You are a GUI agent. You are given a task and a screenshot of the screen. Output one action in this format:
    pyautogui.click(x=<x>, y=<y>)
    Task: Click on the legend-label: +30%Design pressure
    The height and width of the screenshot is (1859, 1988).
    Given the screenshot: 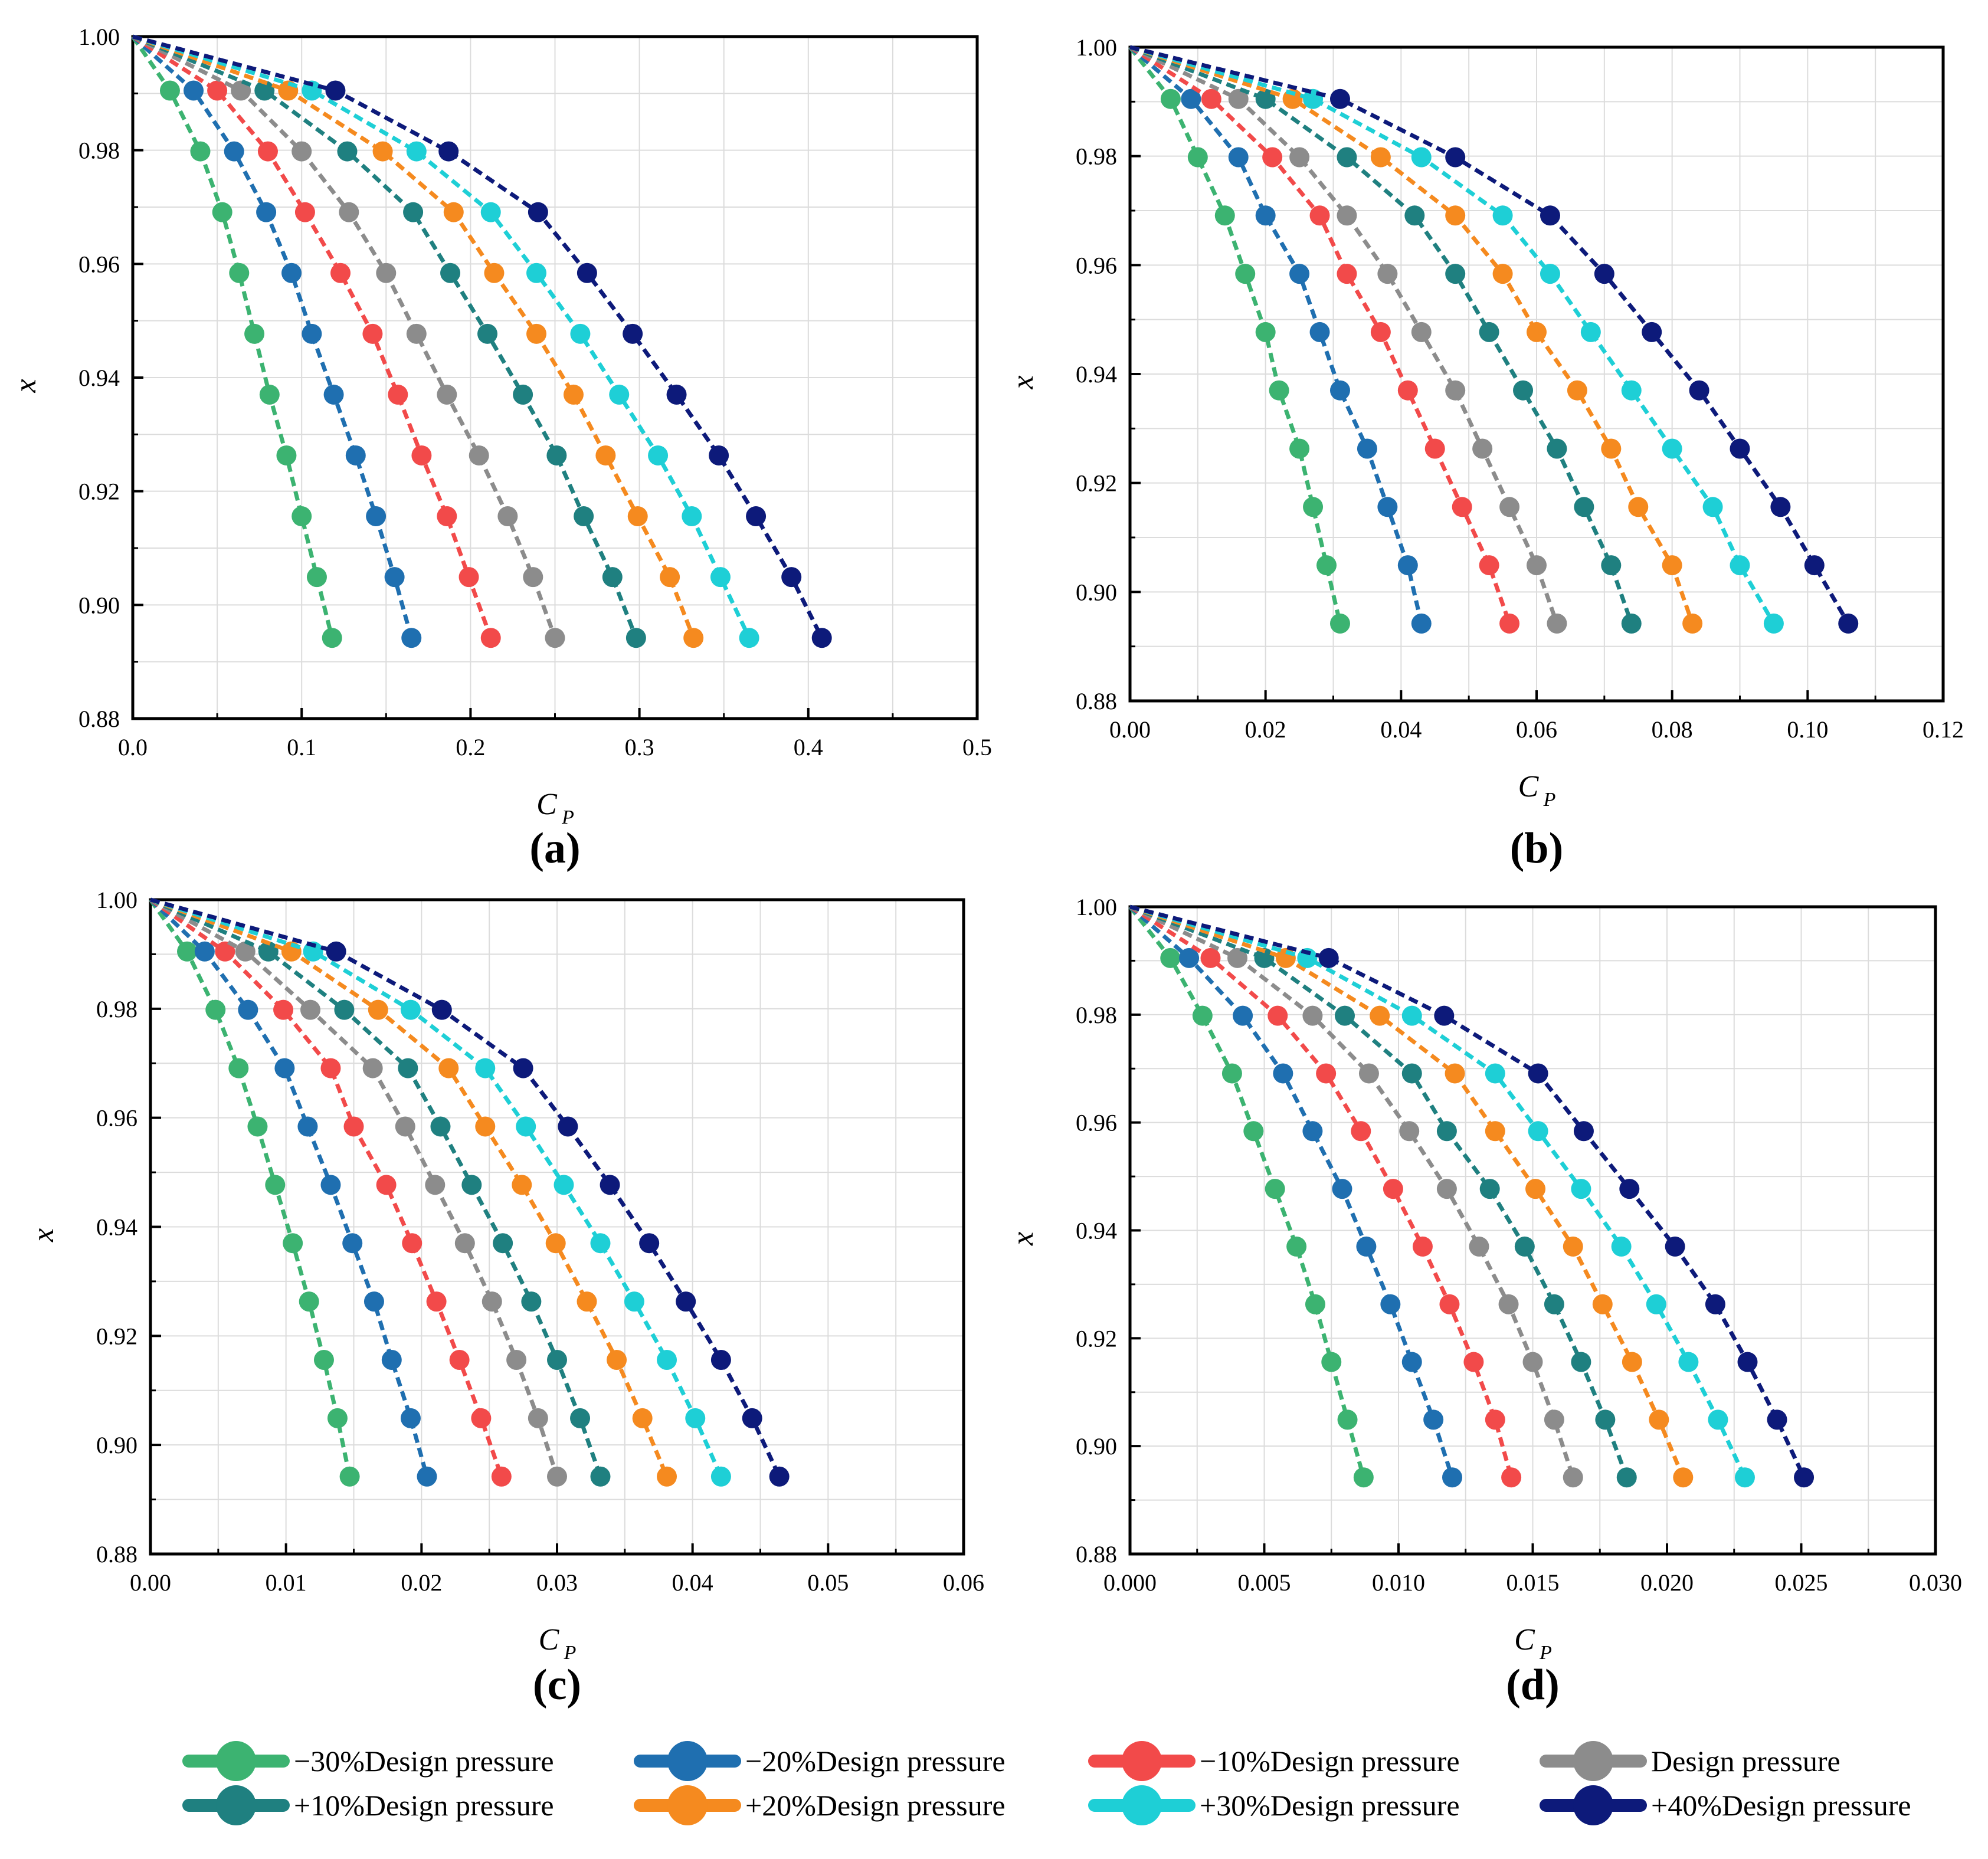 What is the action you would take?
    pyautogui.click(x=1330, y=1806)
    